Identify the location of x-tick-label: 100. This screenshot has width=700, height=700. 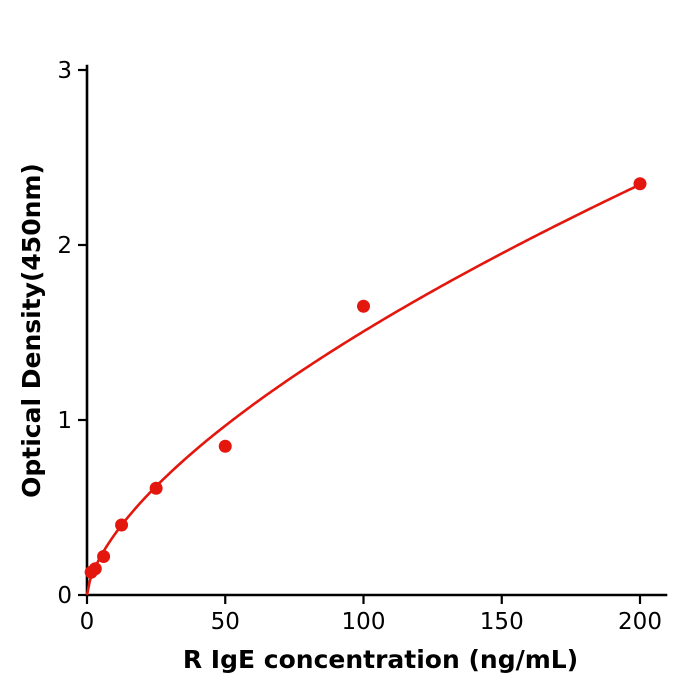
(364, 622).